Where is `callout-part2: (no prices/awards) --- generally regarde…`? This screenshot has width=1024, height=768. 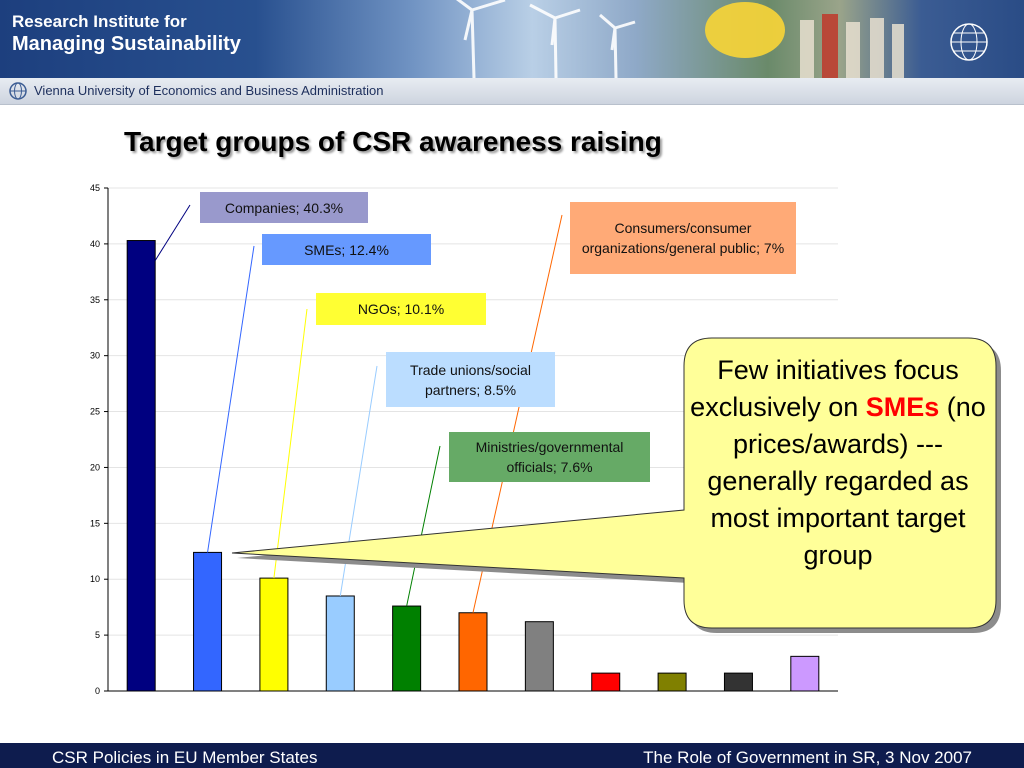
callout-part2: (no prices/awards) --- generally regarde… is located at coordinates (846, 481).